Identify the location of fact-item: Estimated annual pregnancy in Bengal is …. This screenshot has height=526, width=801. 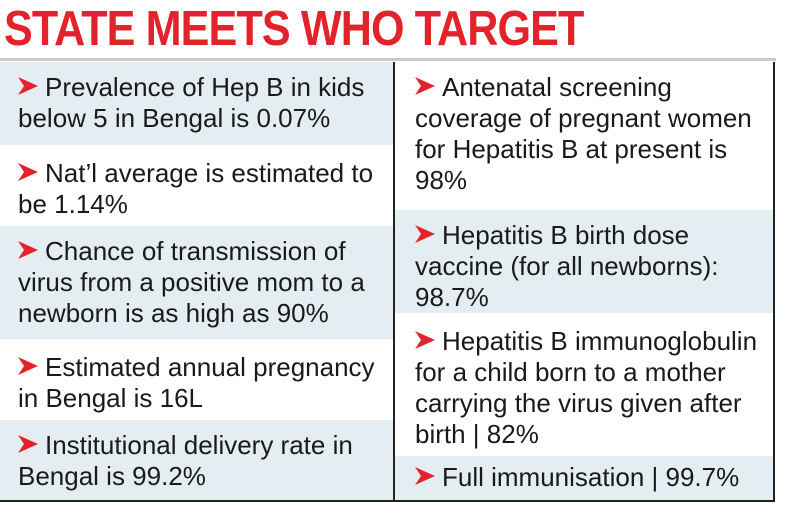
(196, 381).